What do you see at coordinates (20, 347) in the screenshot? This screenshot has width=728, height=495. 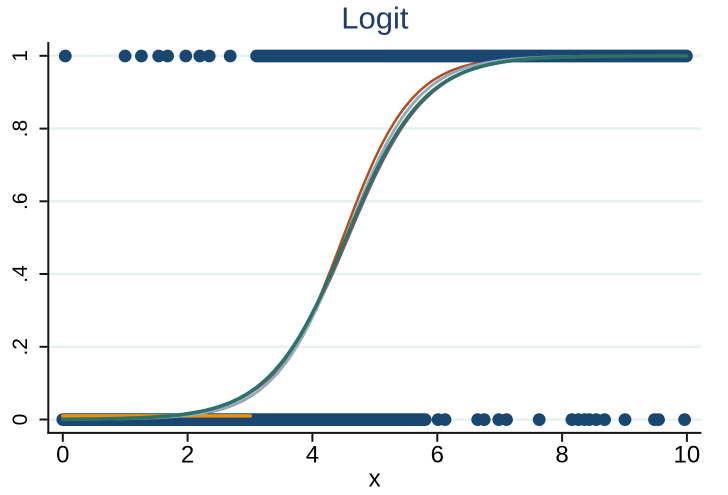 I see `svg-text: .2` at bounding box center [20, 347].